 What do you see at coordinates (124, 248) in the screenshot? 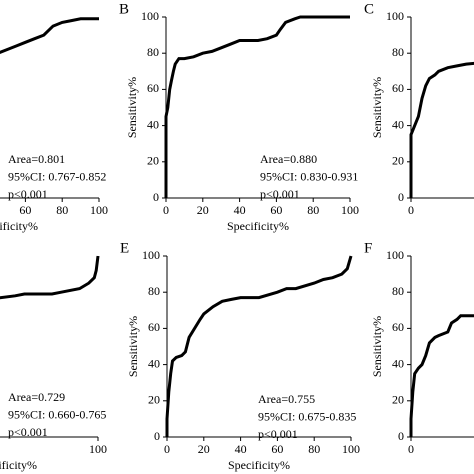
I see `panel-label: E` at bounding box center [124, 248].